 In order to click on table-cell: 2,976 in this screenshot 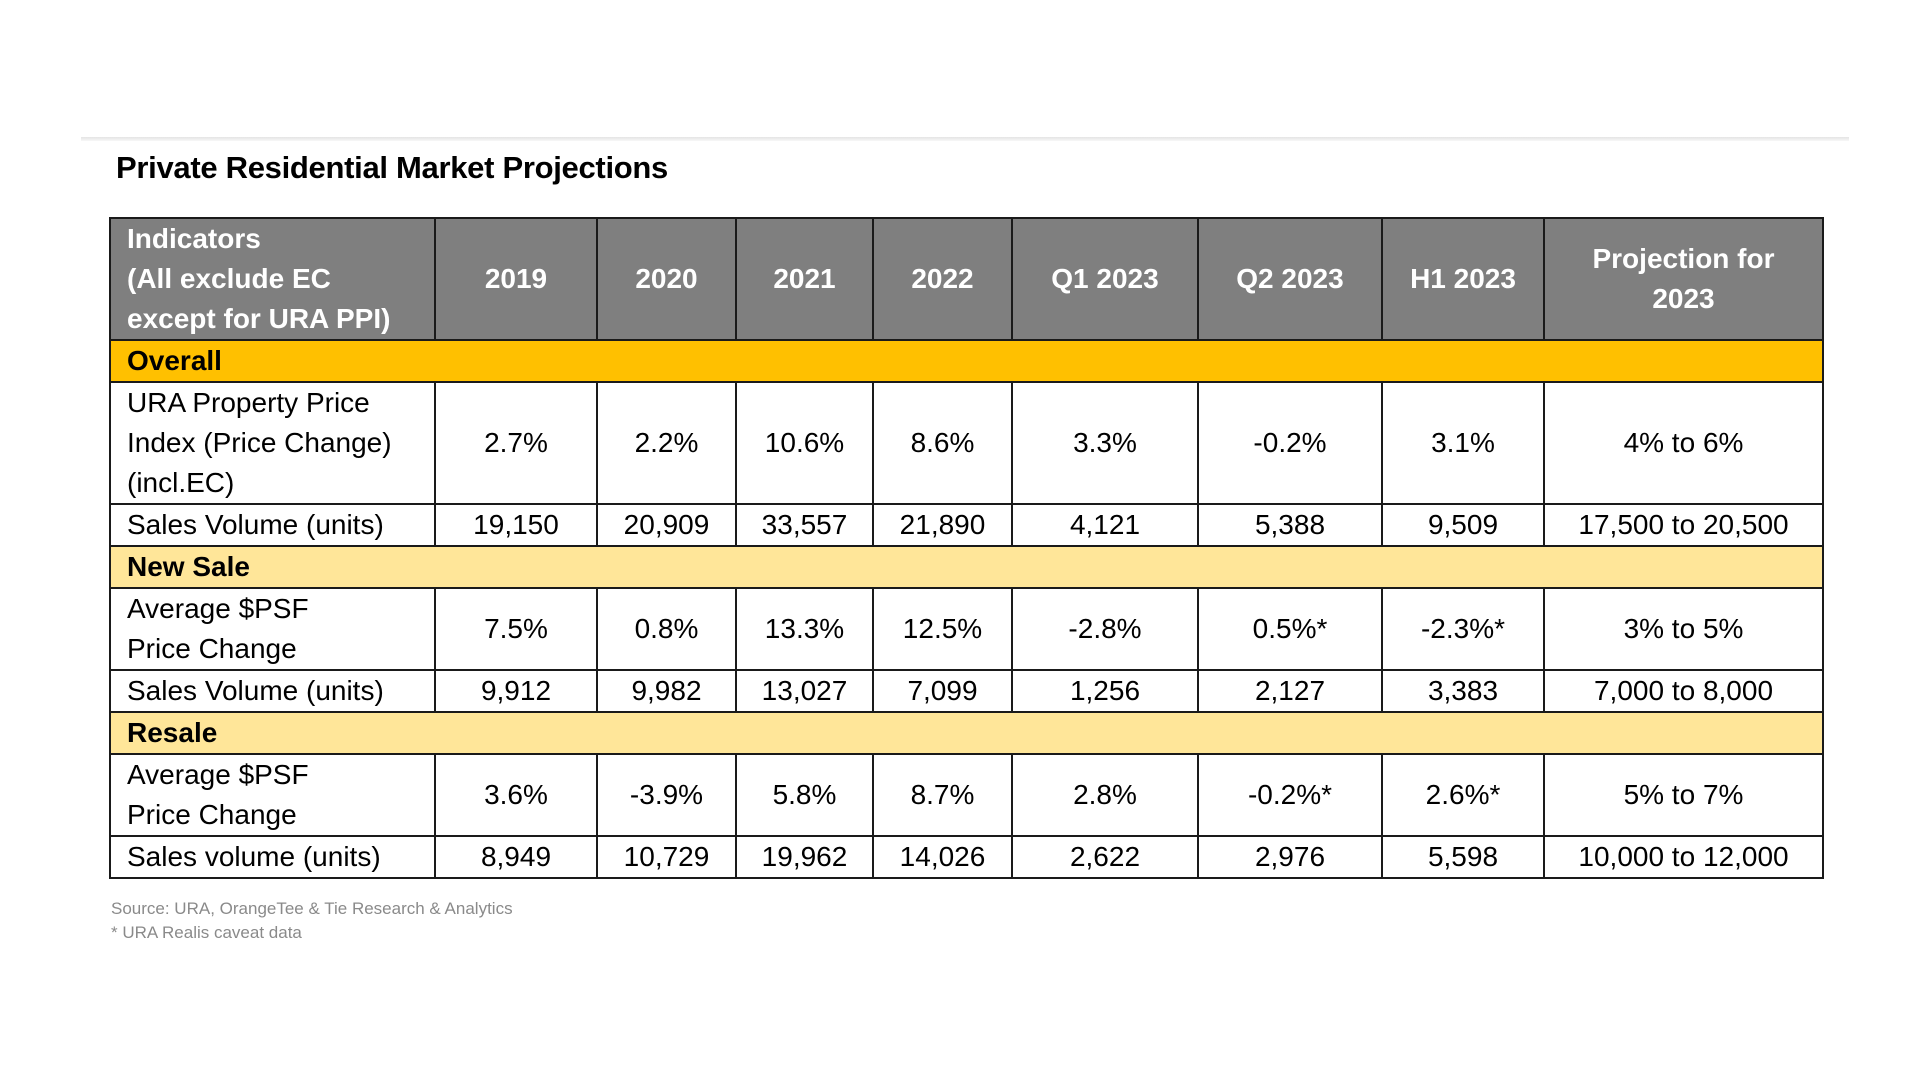, I will do `click(1290, 857)`.